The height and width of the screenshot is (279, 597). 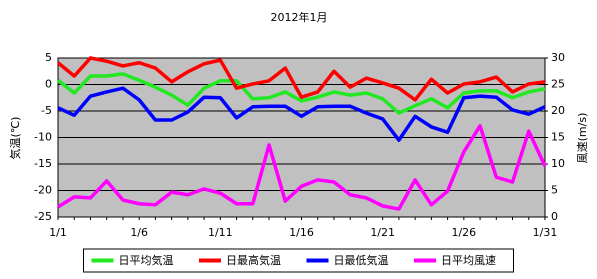 I want to click on y2-tick-label: 15, so click(x=558, y=137).